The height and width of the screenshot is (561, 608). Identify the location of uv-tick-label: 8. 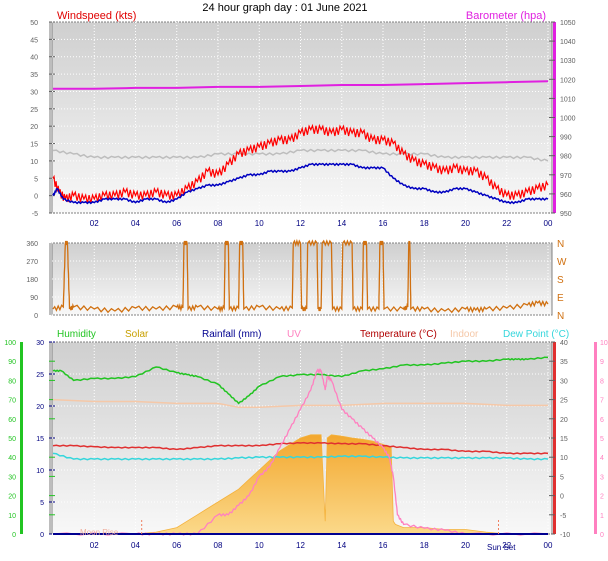
(602, 381).